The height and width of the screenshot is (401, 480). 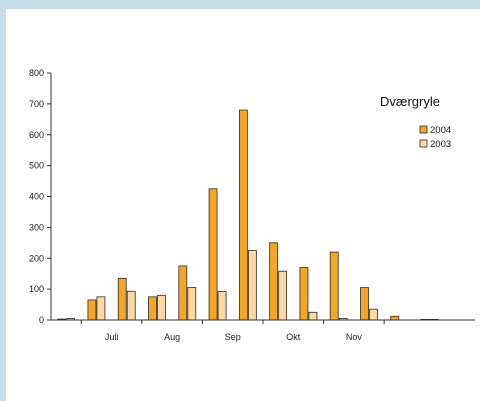 I want to click on y-tick-label: 400, so click(x=36, y=197).